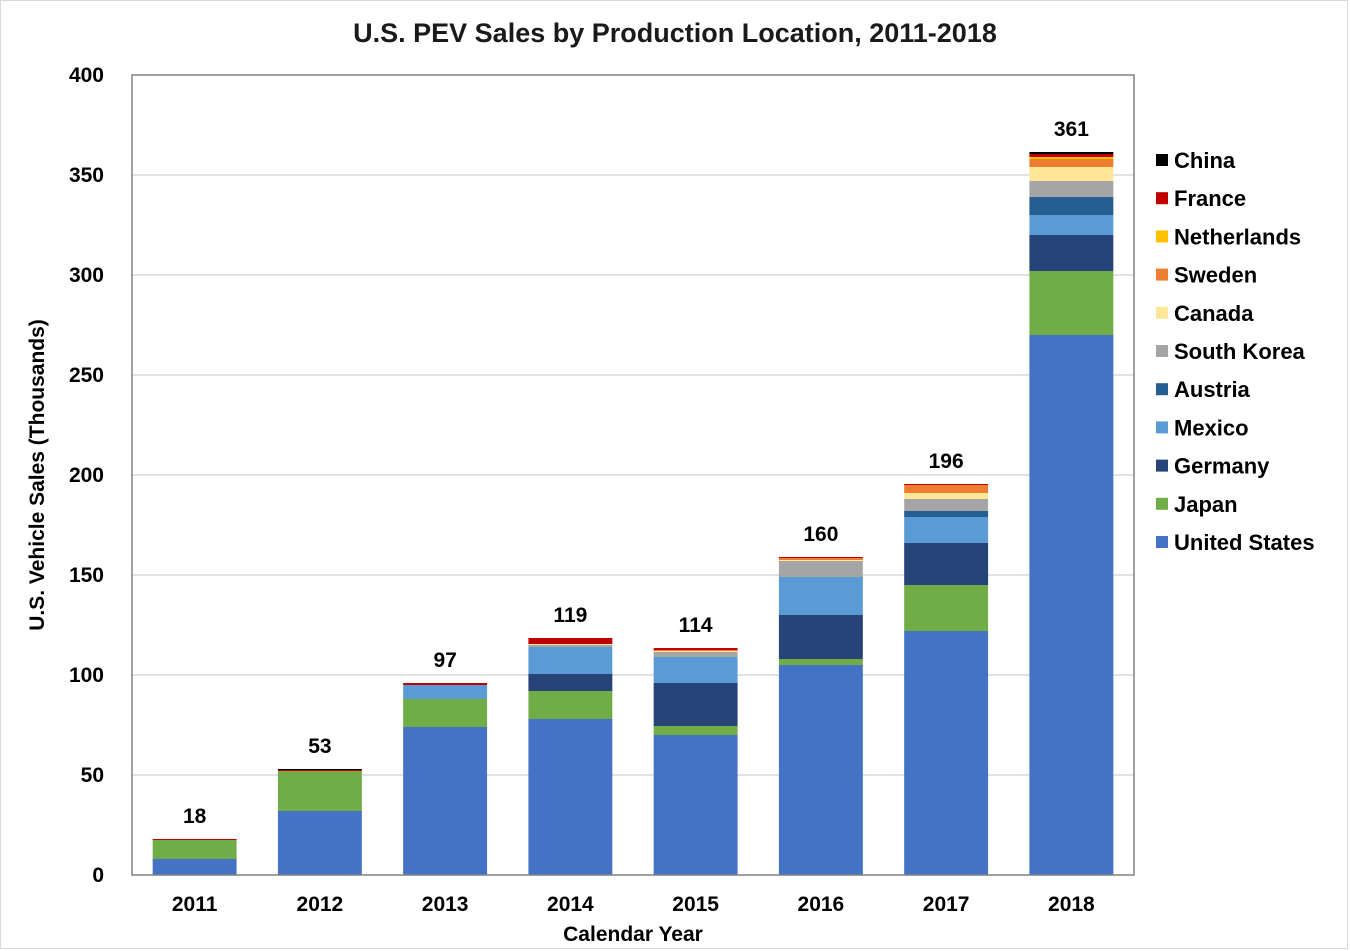  I want to click on bar-france-2016, so click(820, 557).